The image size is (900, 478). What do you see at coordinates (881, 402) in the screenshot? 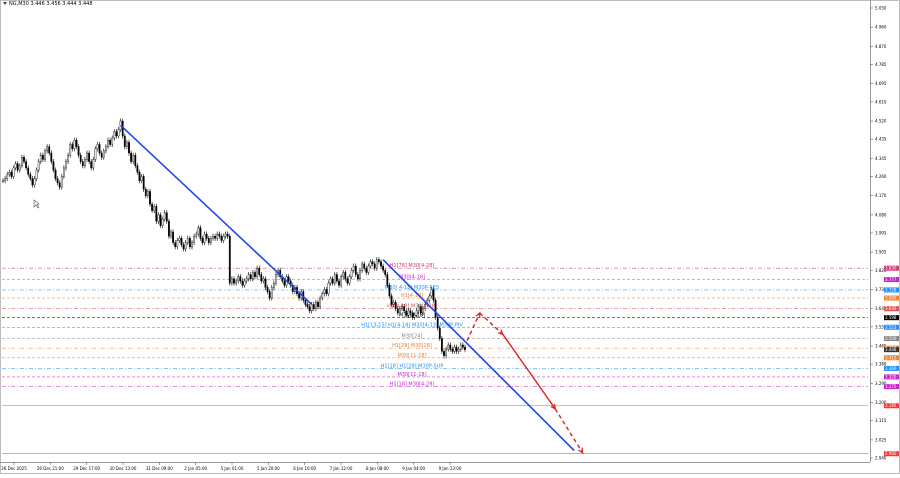
I see `price-tick-label: 3.200` at bounding box center [881, 402].